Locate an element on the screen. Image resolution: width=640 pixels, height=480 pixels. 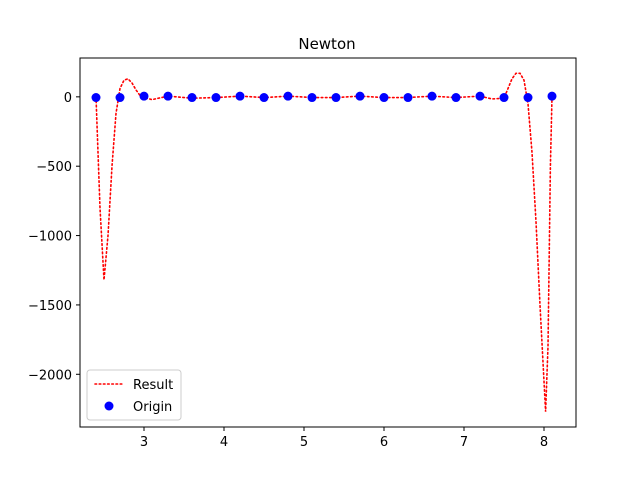
y-tick-label: 0 is located at coordinates (68, 98).